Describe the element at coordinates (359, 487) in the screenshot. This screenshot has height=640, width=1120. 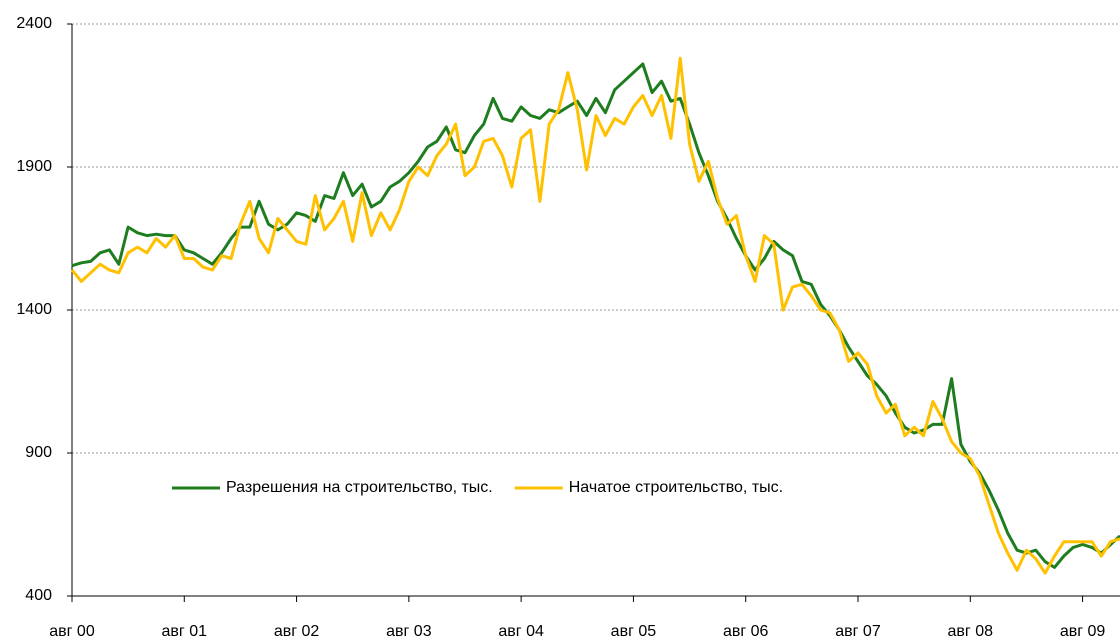
I see `legend-label: Разрешения на строительство, тыс.` at that location.